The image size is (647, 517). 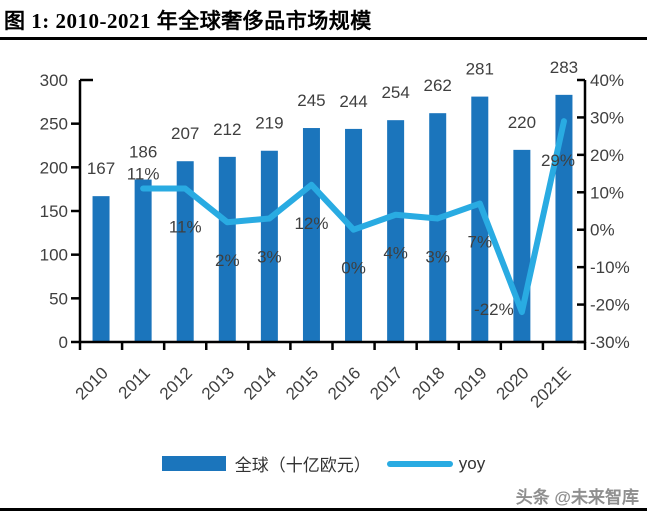 What do you see at coordinates (396, 231) in the screenshot?
I see `bar-2017` at bounding box center [396, 231].